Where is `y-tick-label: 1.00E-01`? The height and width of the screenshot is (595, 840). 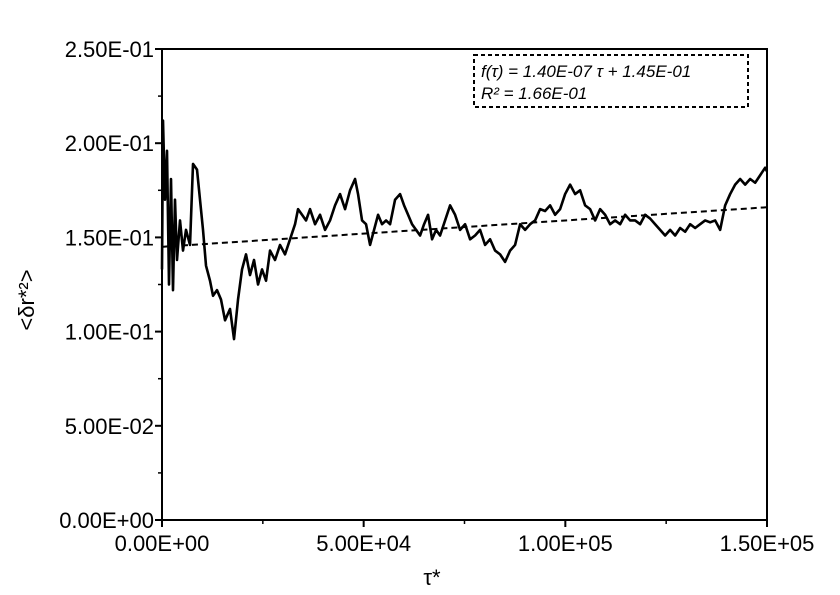
y-tick-label: 1.00E-01 is located at coordinates (109, 332).